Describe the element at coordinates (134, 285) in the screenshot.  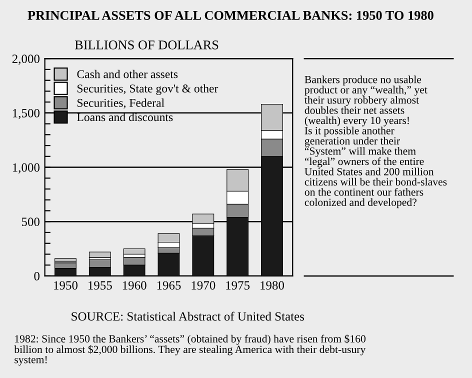
I see `x-tick-label: 1960` at that location.